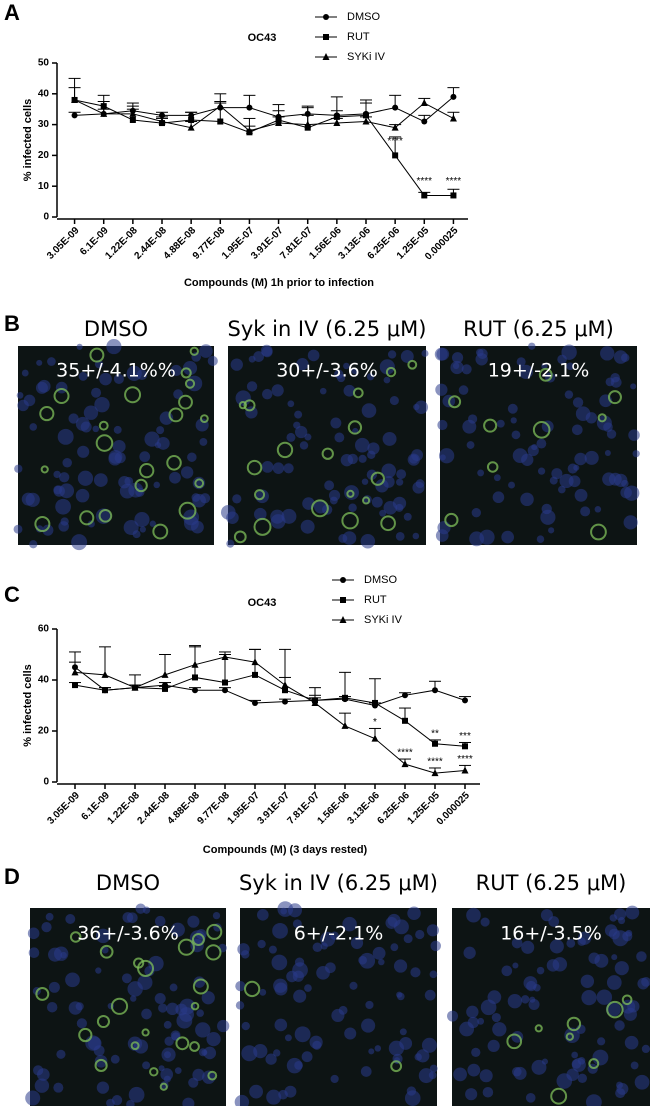 The image size is (650, 1111). I want to click on overlay-text: 30+/-3.6%, so click(327, 371).